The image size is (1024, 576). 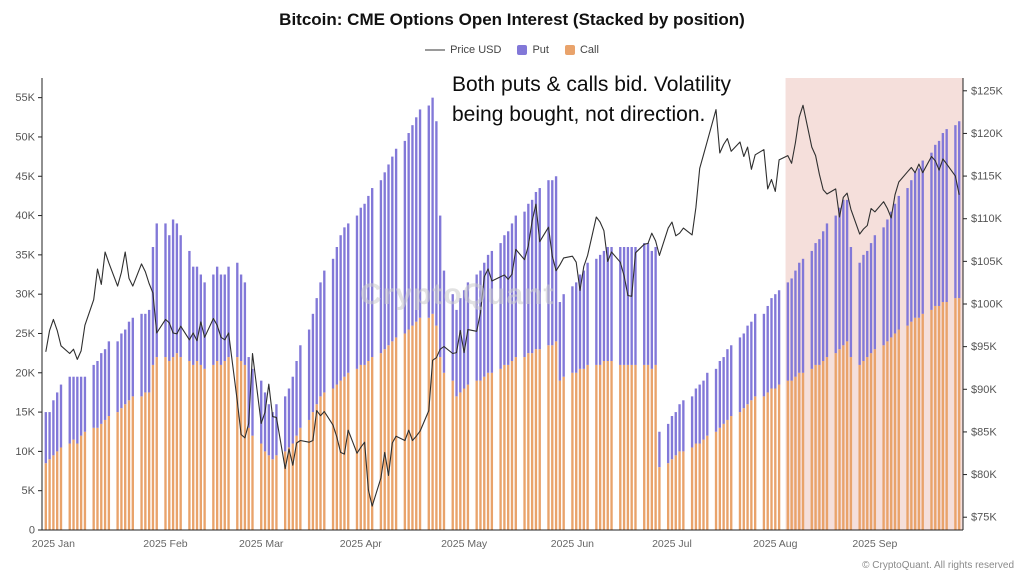 What do you see at coordinates (25, 177) in the screenshot?
I see `y-axis-left-tick-label: 45K` at bounding box center [25, 177].